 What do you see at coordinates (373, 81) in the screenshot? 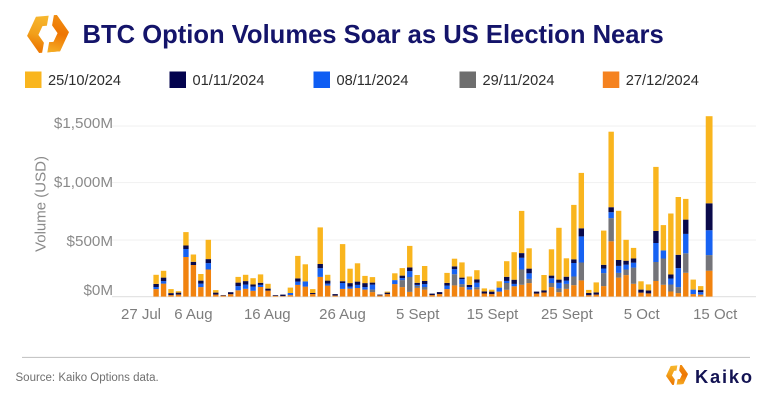
I see `svg-text: 08/11/2024` at bounding box center [373, 81].